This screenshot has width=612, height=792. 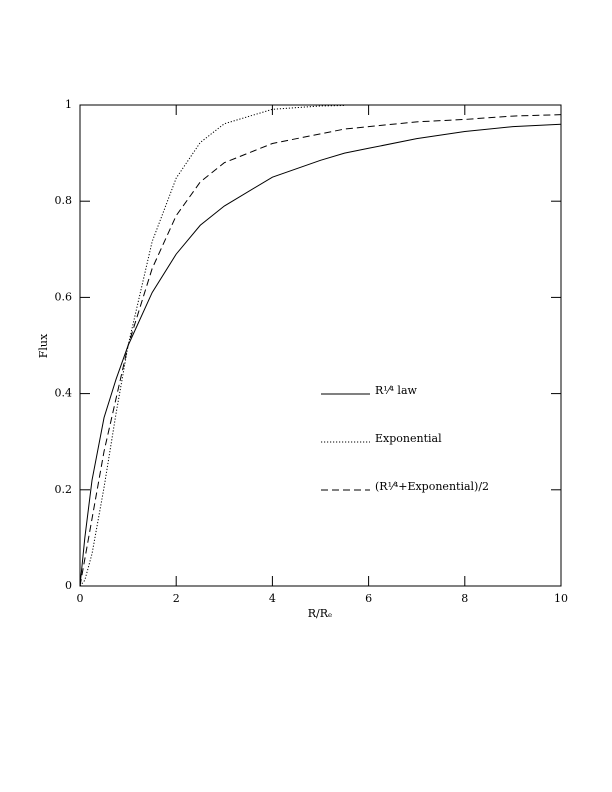 What do you see at coordinates (64, 393) in the screenshot?
I see `y-tick-label: 0.4` at bounding box center [64, 393].